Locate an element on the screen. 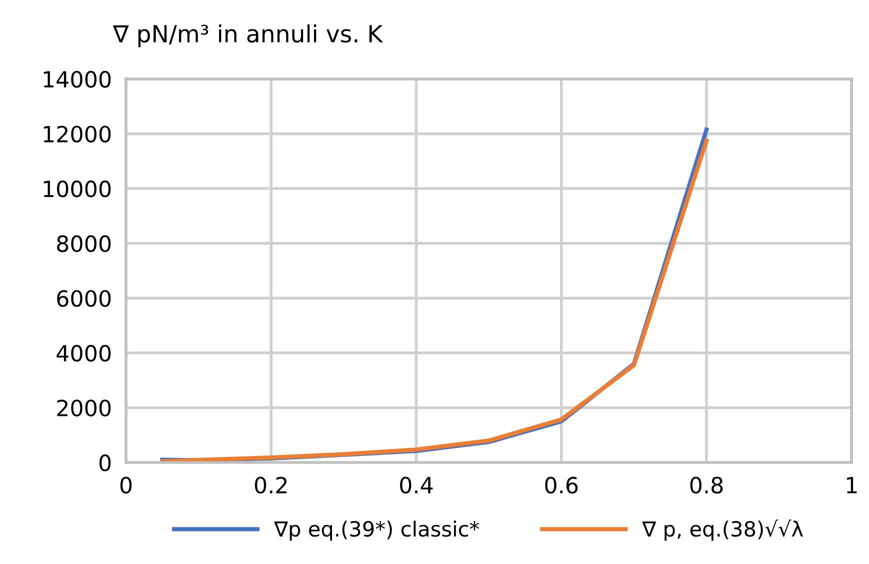 The height and width of the screenshot is (564, 869). y-tick-label: 12000 is located at coordinates (77, 134).